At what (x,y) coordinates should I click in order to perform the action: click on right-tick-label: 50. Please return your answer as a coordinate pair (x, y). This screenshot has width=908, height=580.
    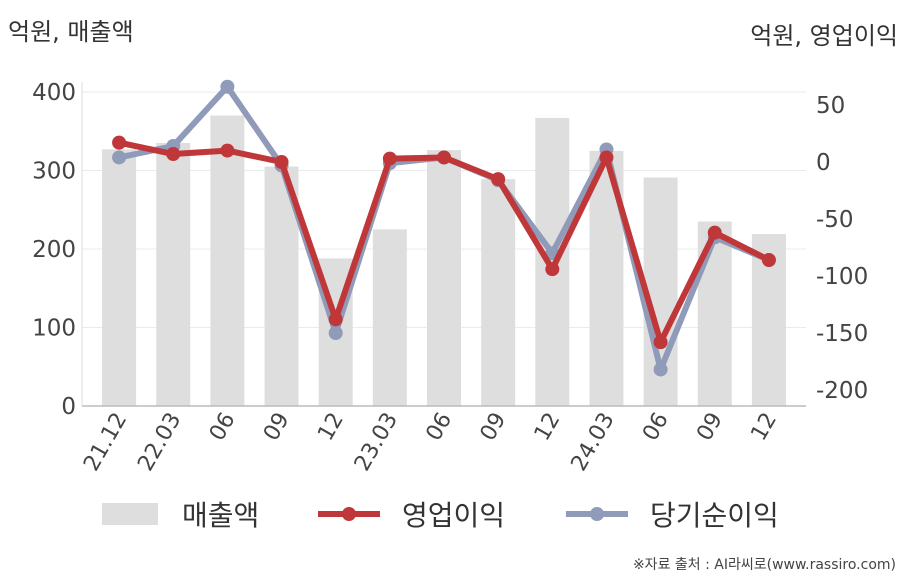
    Looking at the image, I should click on (830, 106).